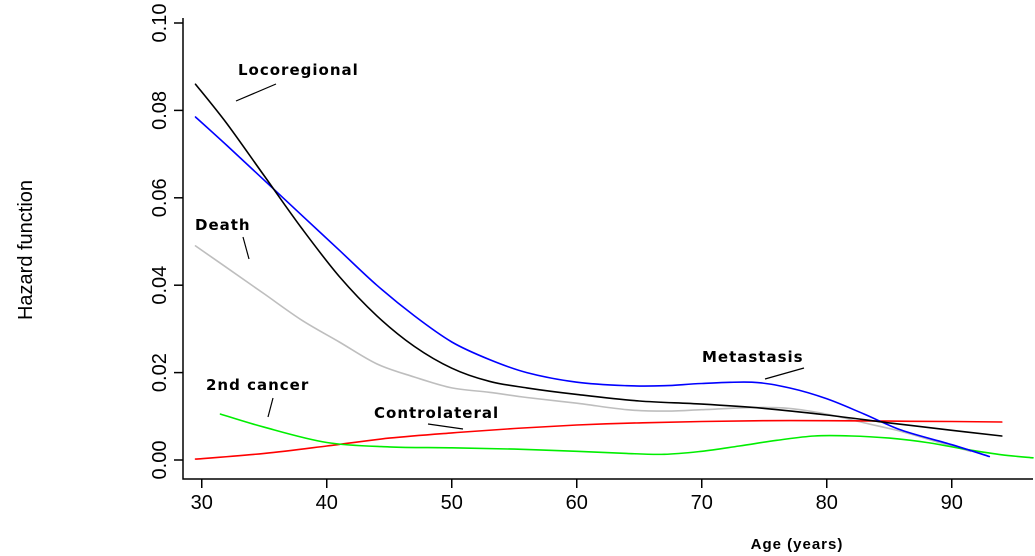 Image resolution: width=1035 pixels, height=556 pixels. What do you see at coordinates (753, 357) in the screenshot?
I see `series-label-metastasis: Metastasis` at bounding box center [753, 357].